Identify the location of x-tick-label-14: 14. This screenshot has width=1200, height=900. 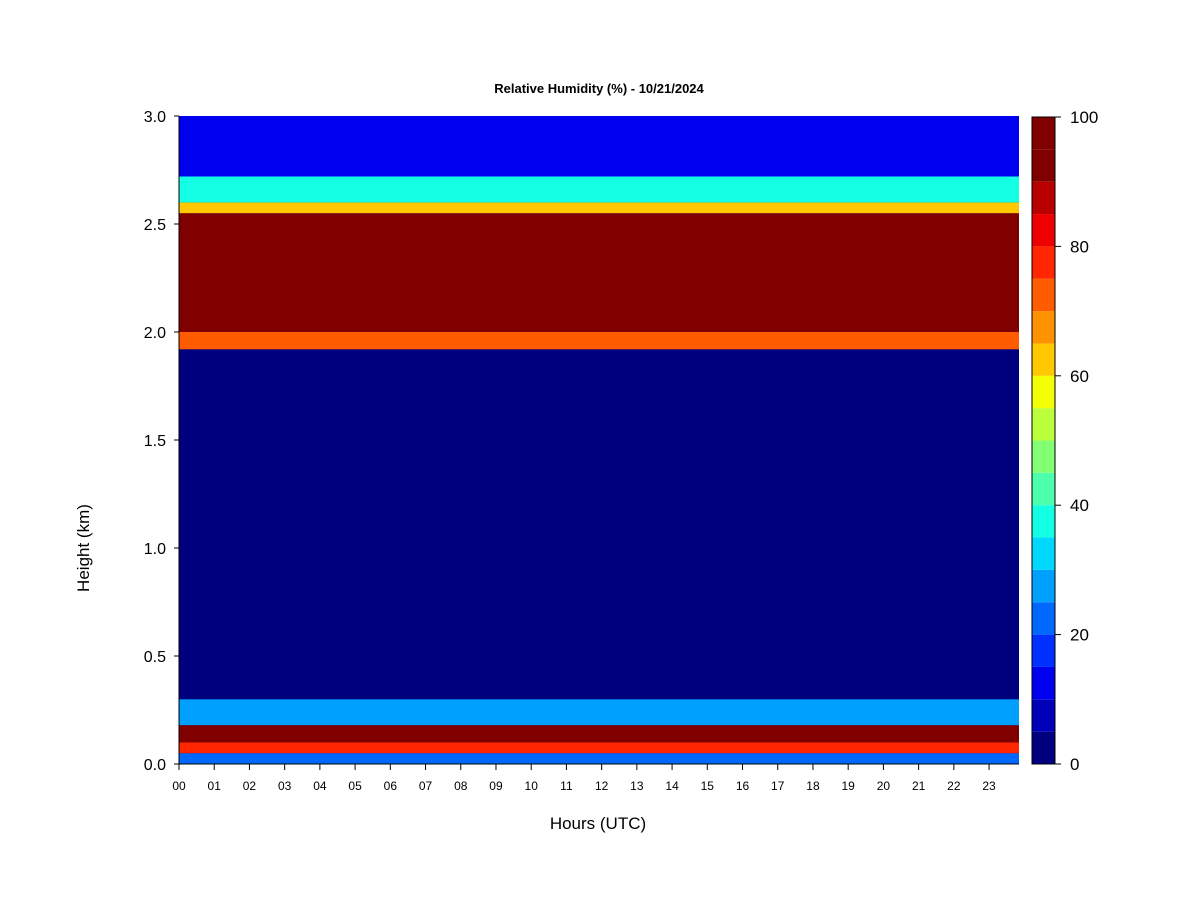
(672, 786).